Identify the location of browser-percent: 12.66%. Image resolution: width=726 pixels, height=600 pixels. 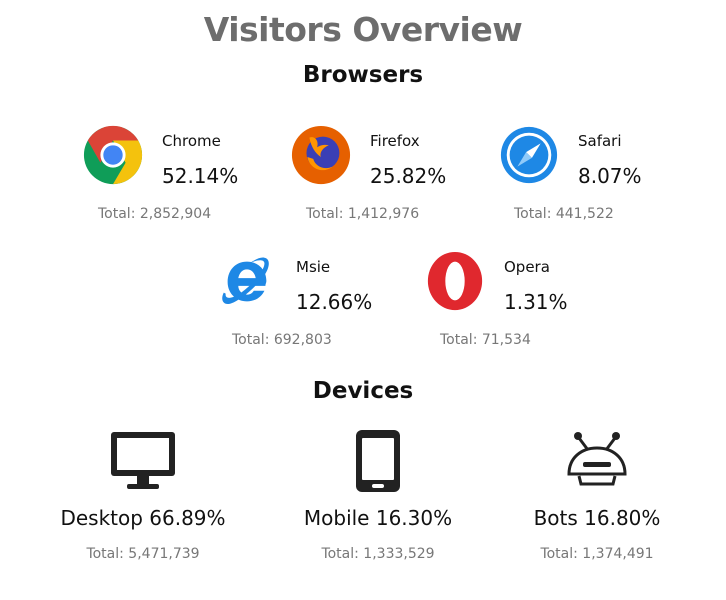
(334, 302).